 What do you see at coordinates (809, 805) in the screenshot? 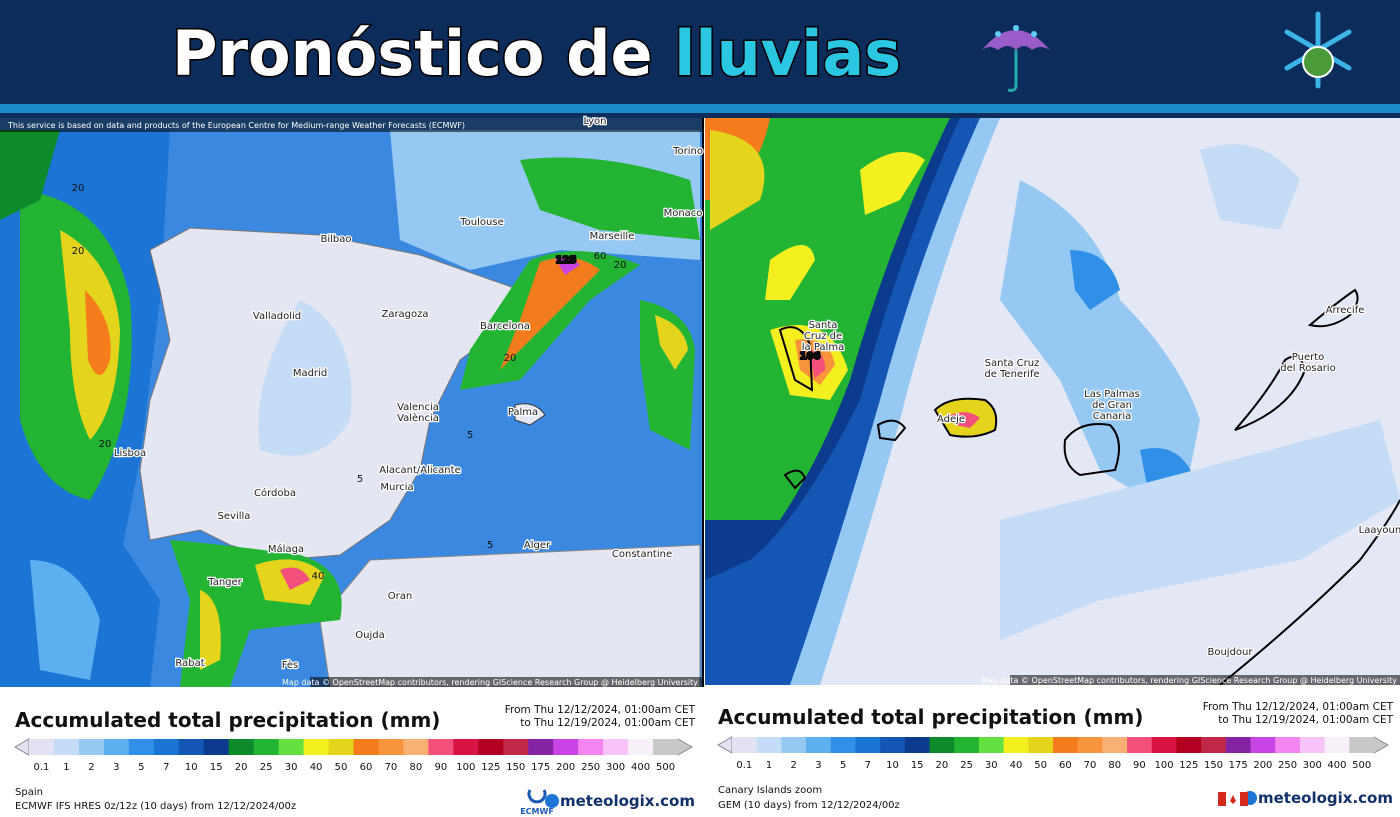
I see `legend-model: GEM (10 days) from 12/12/2024/00z` at bounding box center [809, 805].